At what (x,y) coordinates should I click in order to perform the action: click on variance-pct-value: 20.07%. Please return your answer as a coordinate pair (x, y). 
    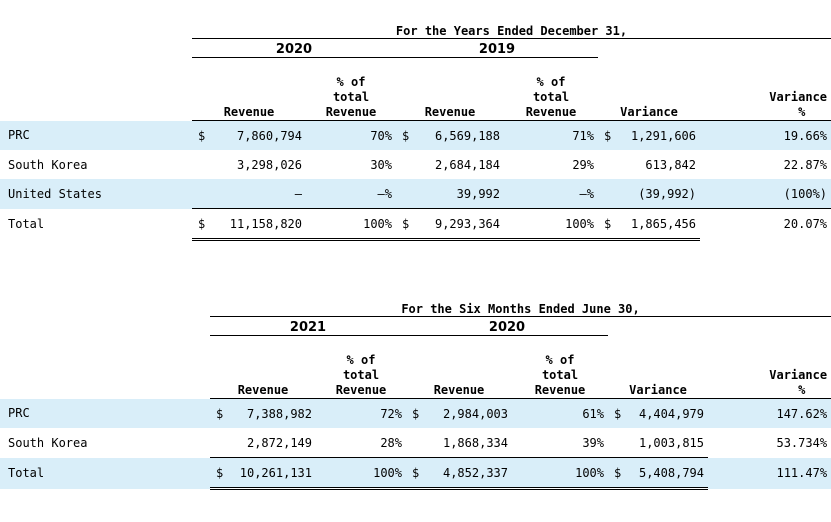
    Looking at the image, I should click on (805, 224).